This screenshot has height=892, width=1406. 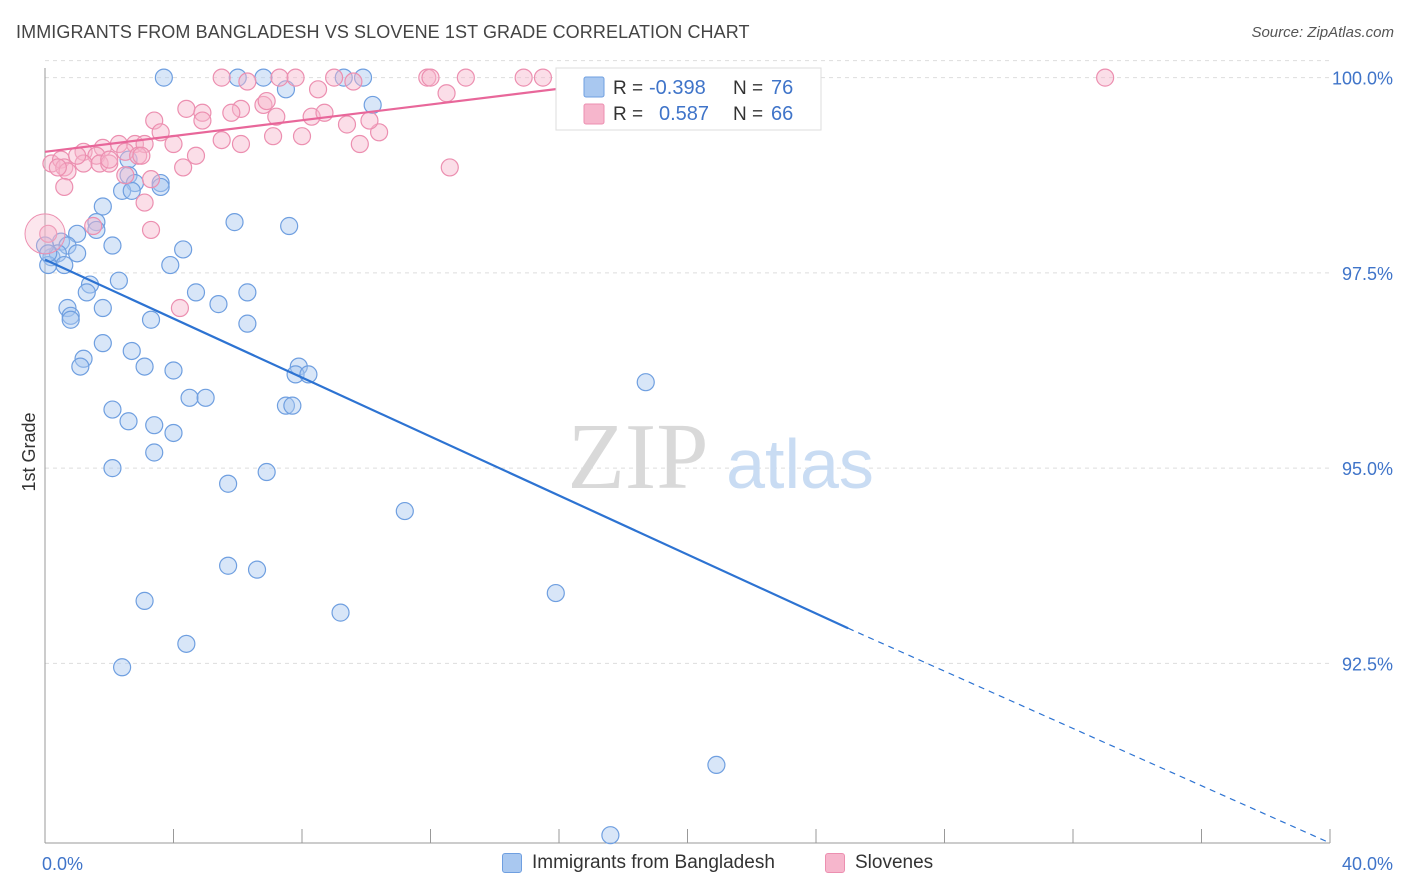 I want to click on y-tick-label: 95.0%, so click(x=1367, y=469).